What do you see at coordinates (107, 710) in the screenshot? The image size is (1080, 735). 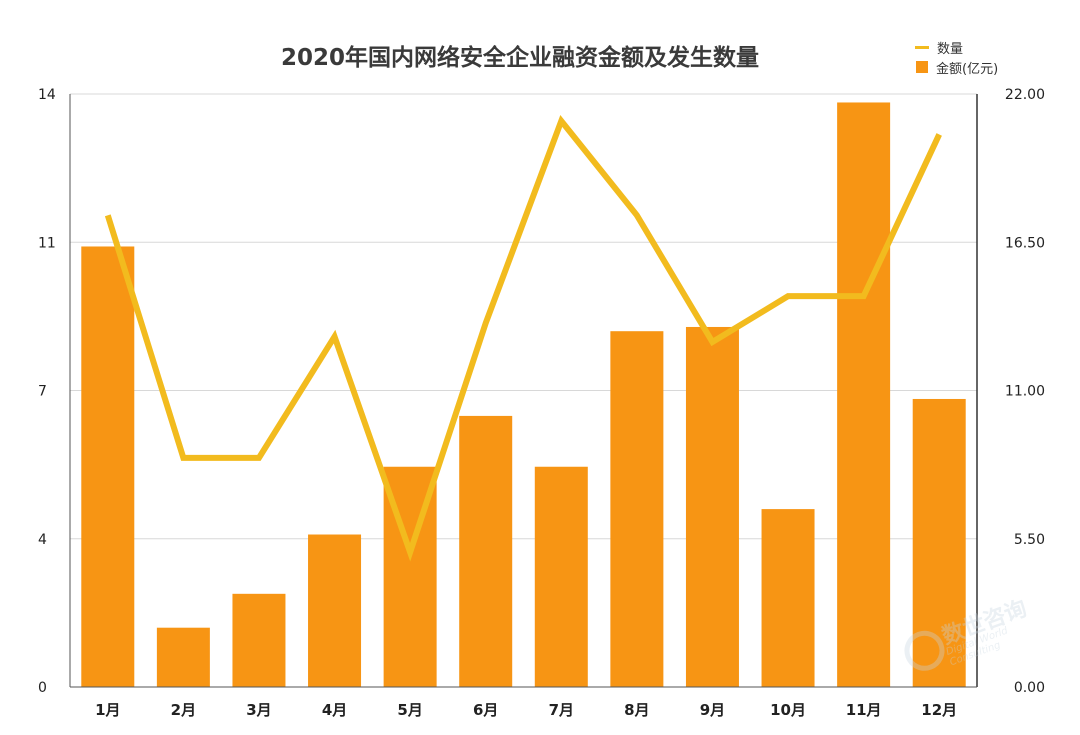 I see `x-tick-label: 1月` at bounding box center [107, 710].